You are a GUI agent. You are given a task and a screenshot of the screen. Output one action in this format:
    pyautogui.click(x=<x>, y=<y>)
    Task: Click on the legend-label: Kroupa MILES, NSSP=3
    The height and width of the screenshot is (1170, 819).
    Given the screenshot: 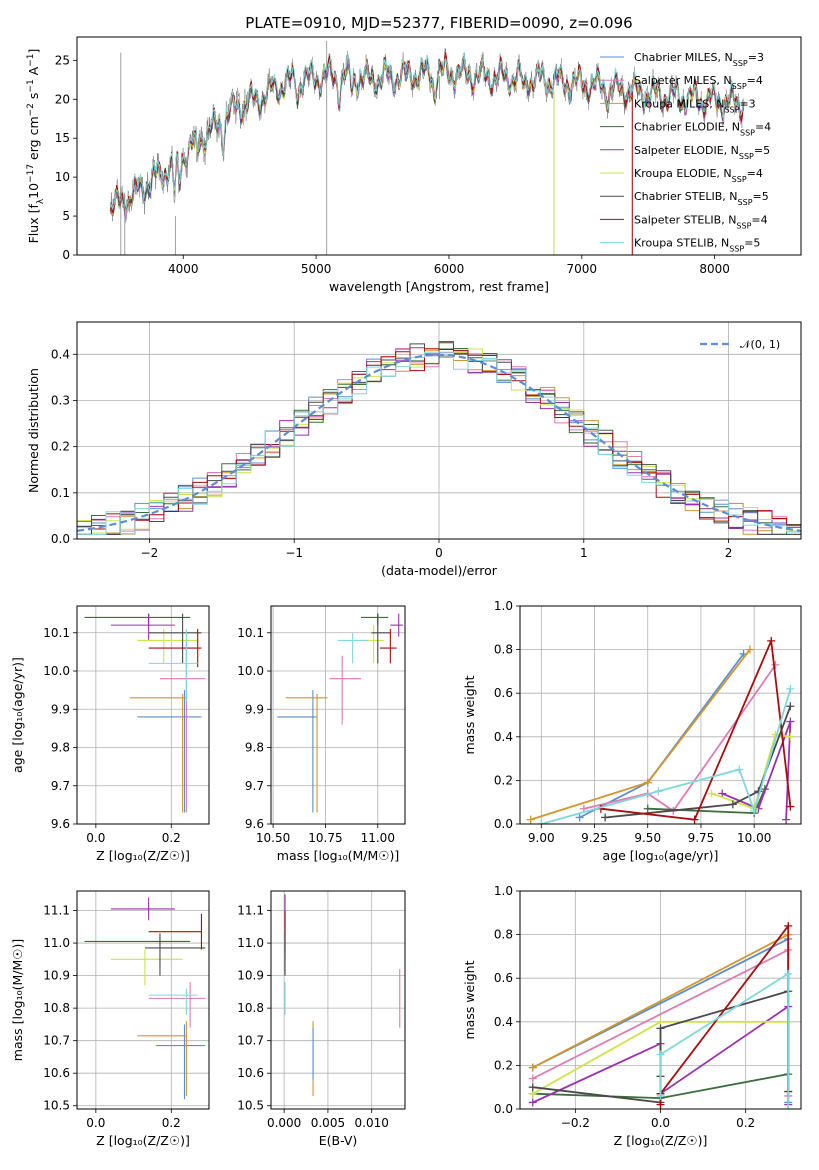 What is the action you would take?
    pyautogui.click(x=695, y=105)
    